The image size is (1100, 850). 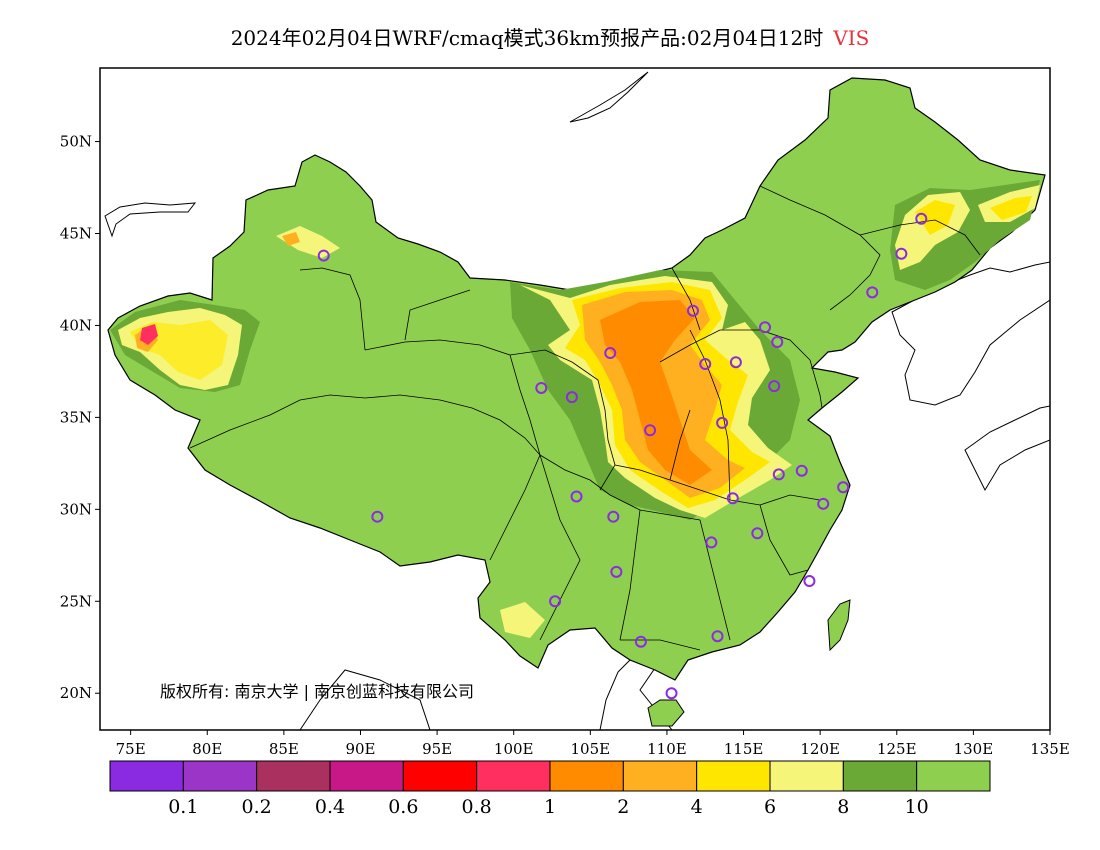 I want to click on colorbar-label: 8, so click(x=843, y=807).